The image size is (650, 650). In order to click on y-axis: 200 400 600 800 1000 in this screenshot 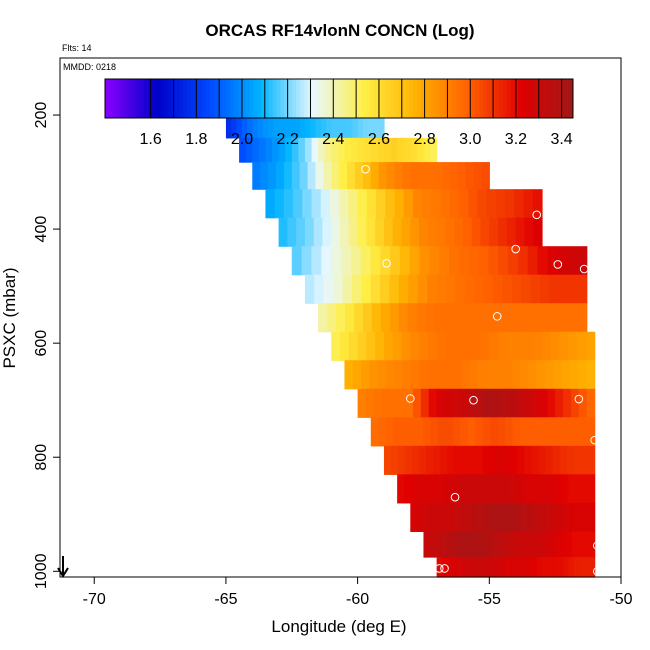, I will do `click(46, 345)`.